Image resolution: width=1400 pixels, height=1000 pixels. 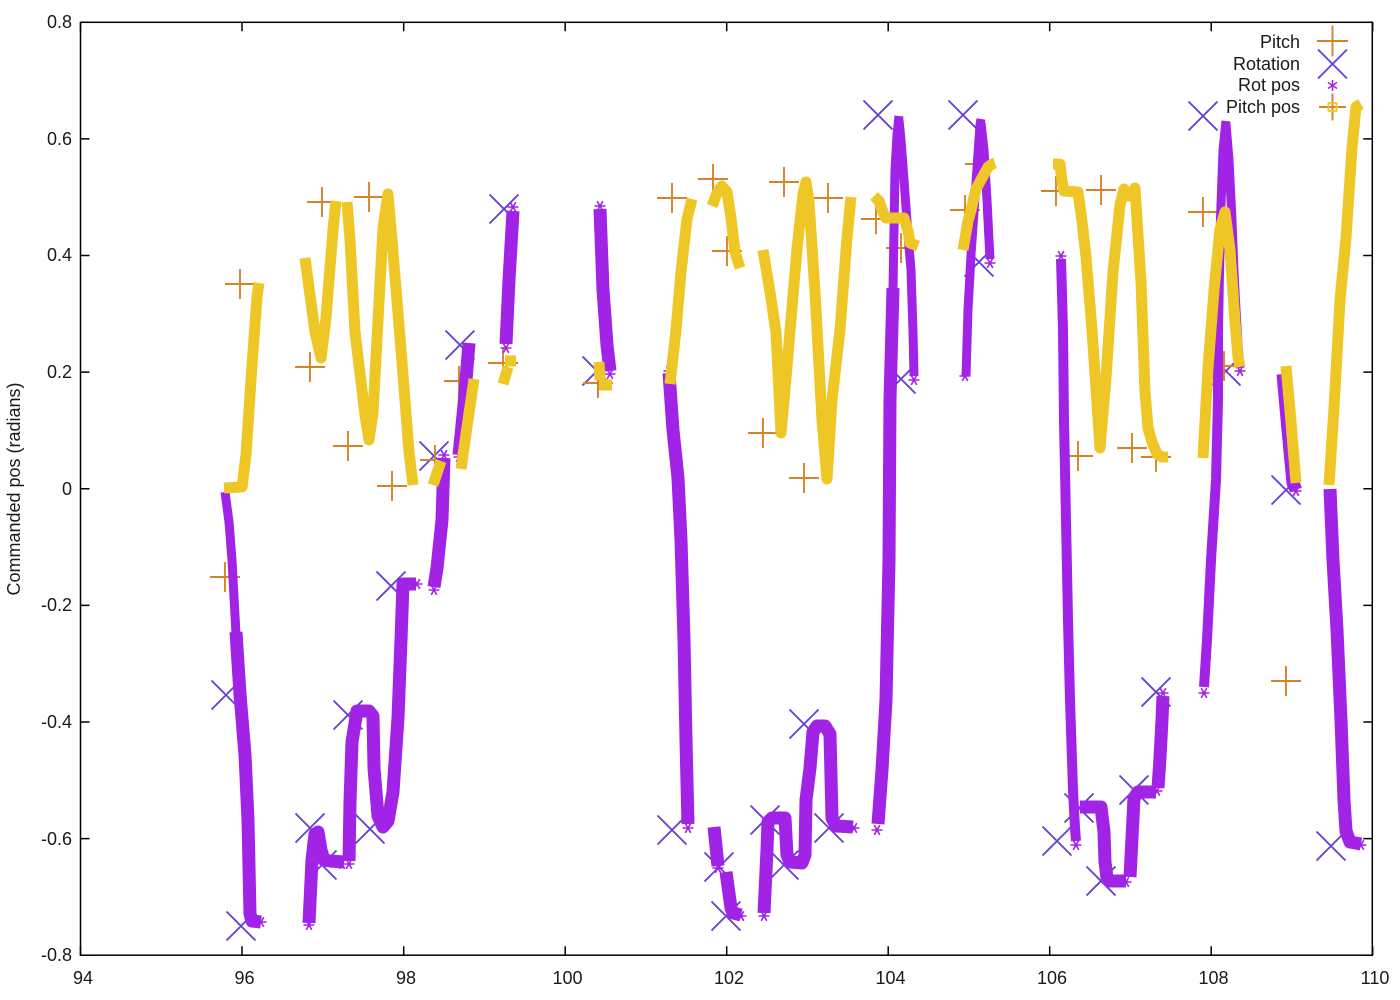 What do you see at coordinates (56, 605) in the screenshot?
I see `svg-text: -0.2` at bounding box center [56, 605].